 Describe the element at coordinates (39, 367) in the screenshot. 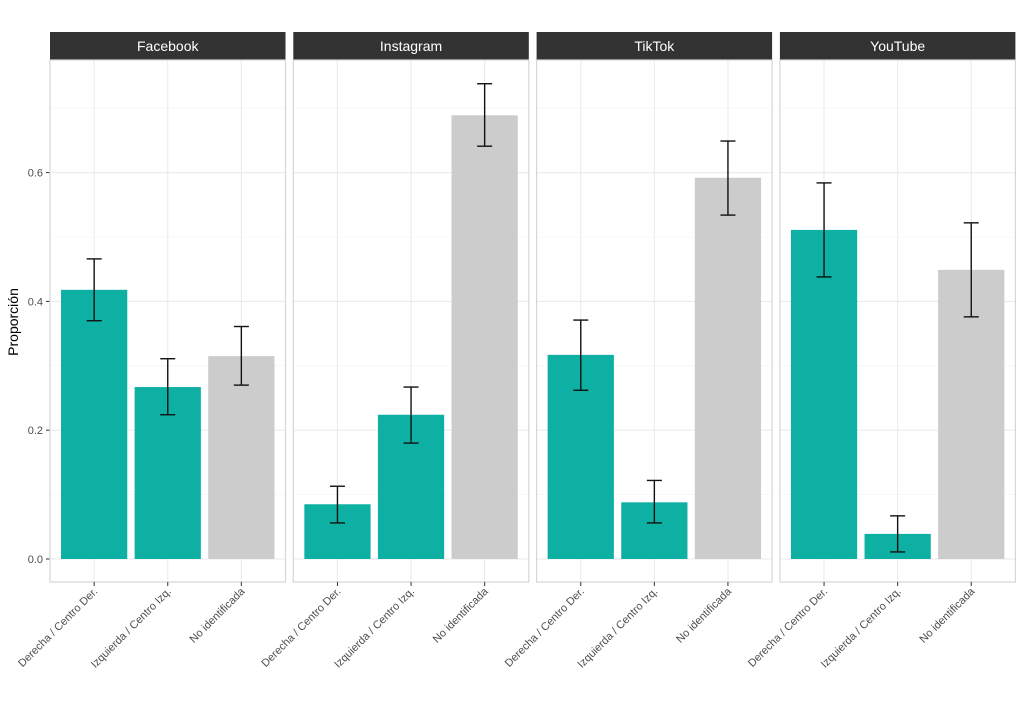

I see `y-axis-ticks: 0.0 0.2 0.4 0.6` at that location.